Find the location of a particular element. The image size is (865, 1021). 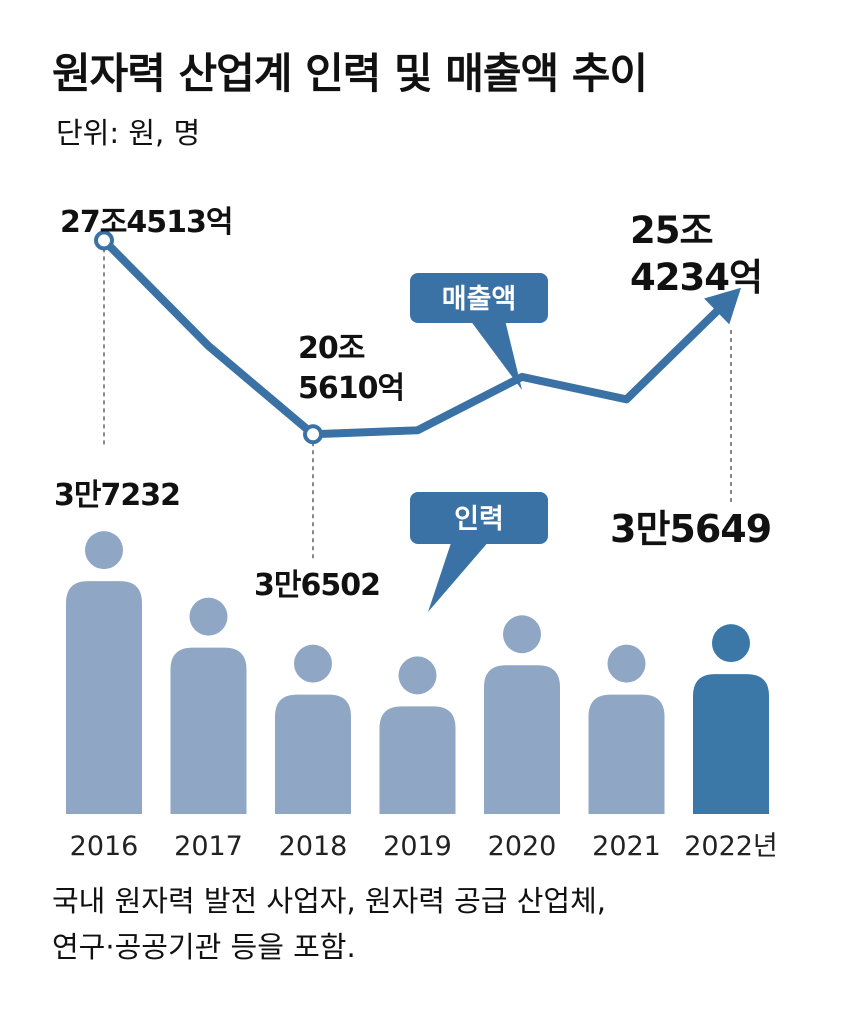

x-tick-label: 2022년 is located at coordinates (731, 846).